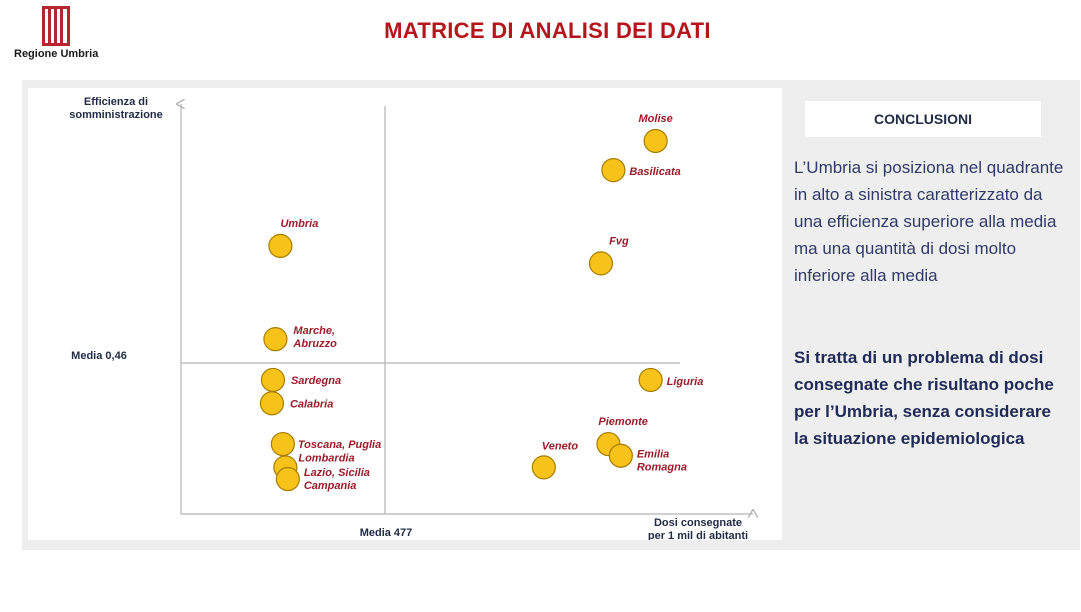 This screenshot has height=612, width=1081. What do you see at coordinates (314, 337) in the screenshot?
I see `data-point-label: Marche, Abruzzo` at bounding box center [314, 337].